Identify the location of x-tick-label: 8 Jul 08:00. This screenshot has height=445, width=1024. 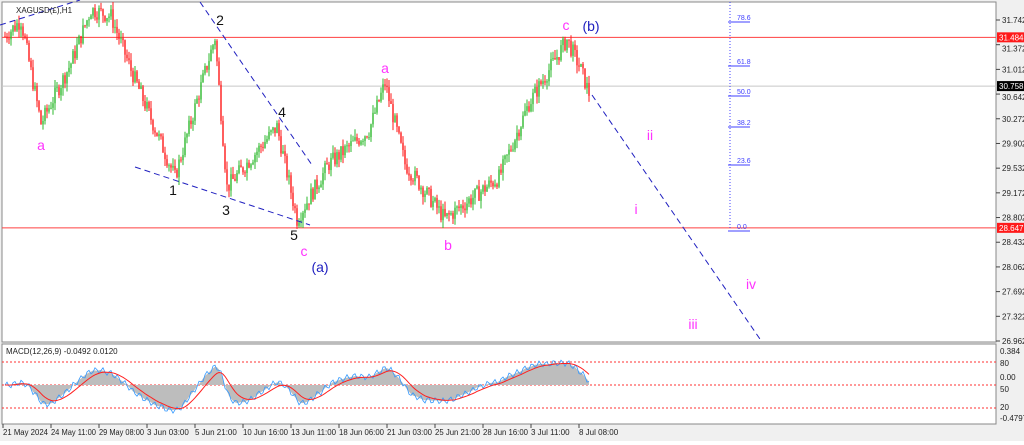
(599, 432).